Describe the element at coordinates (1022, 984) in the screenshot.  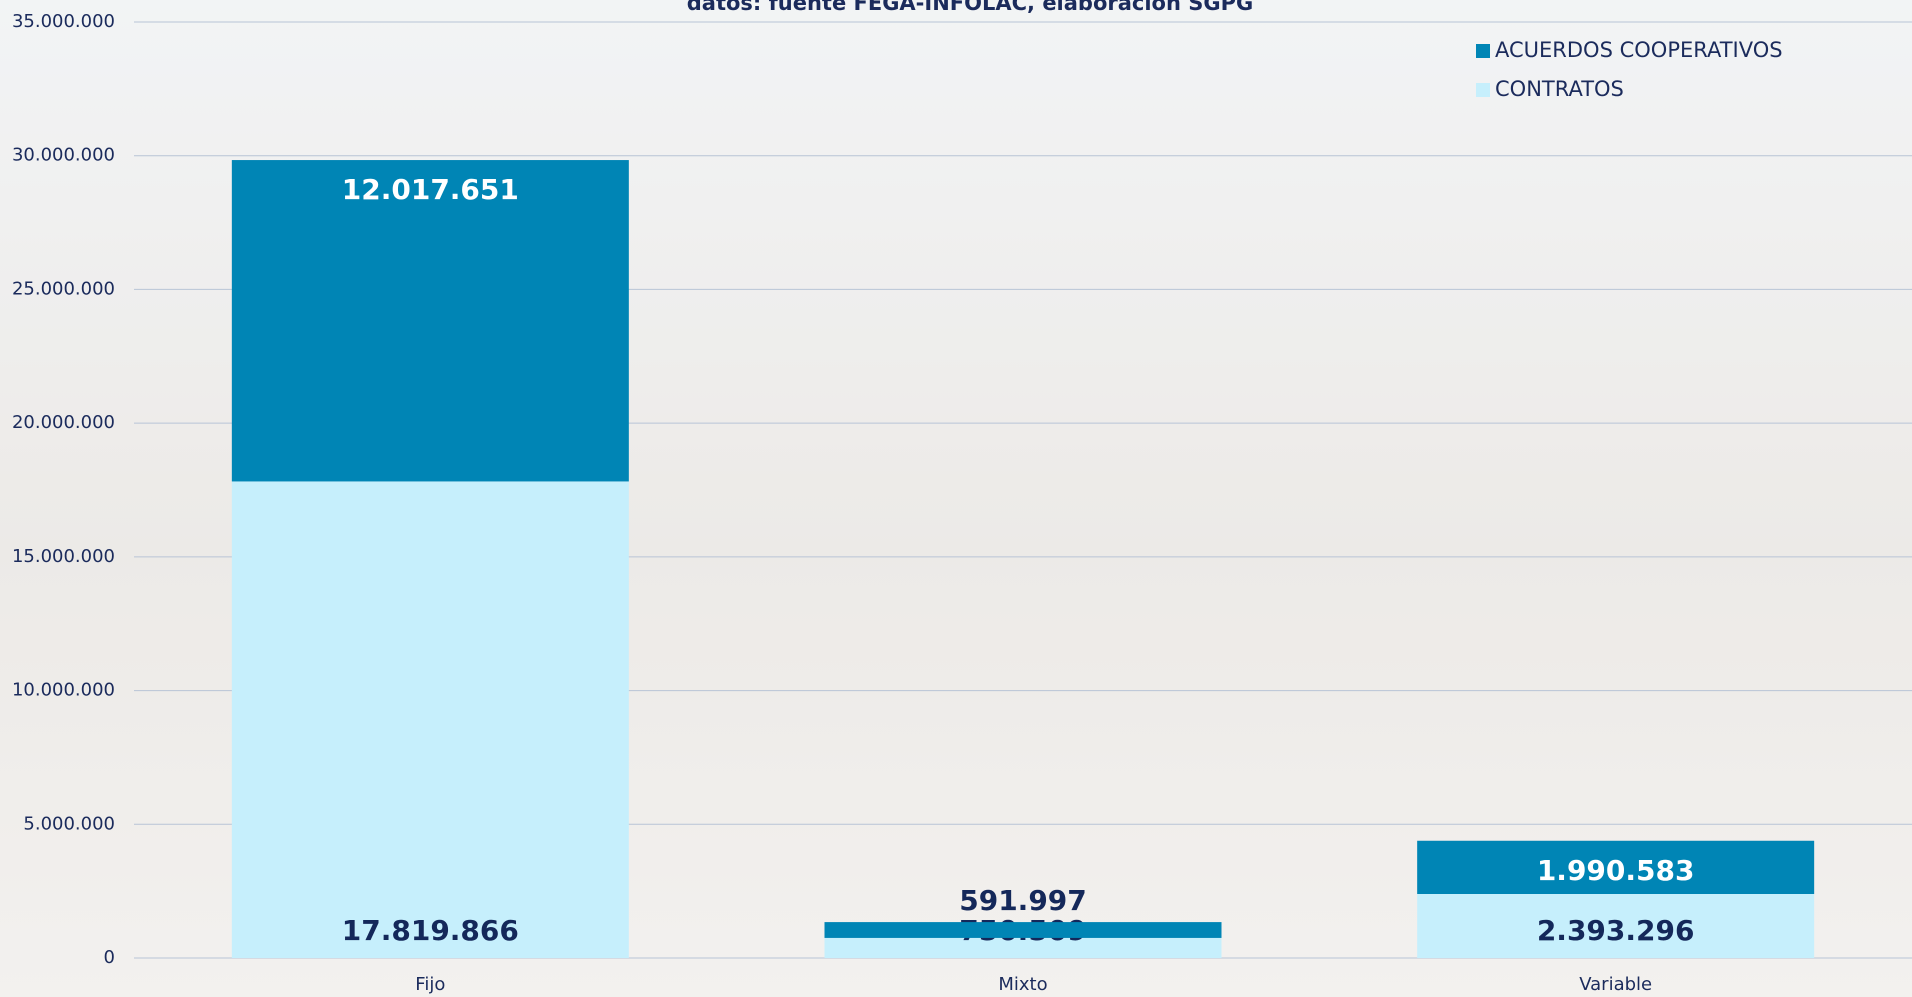
I see `x-tick-label: Mixto` at that location.